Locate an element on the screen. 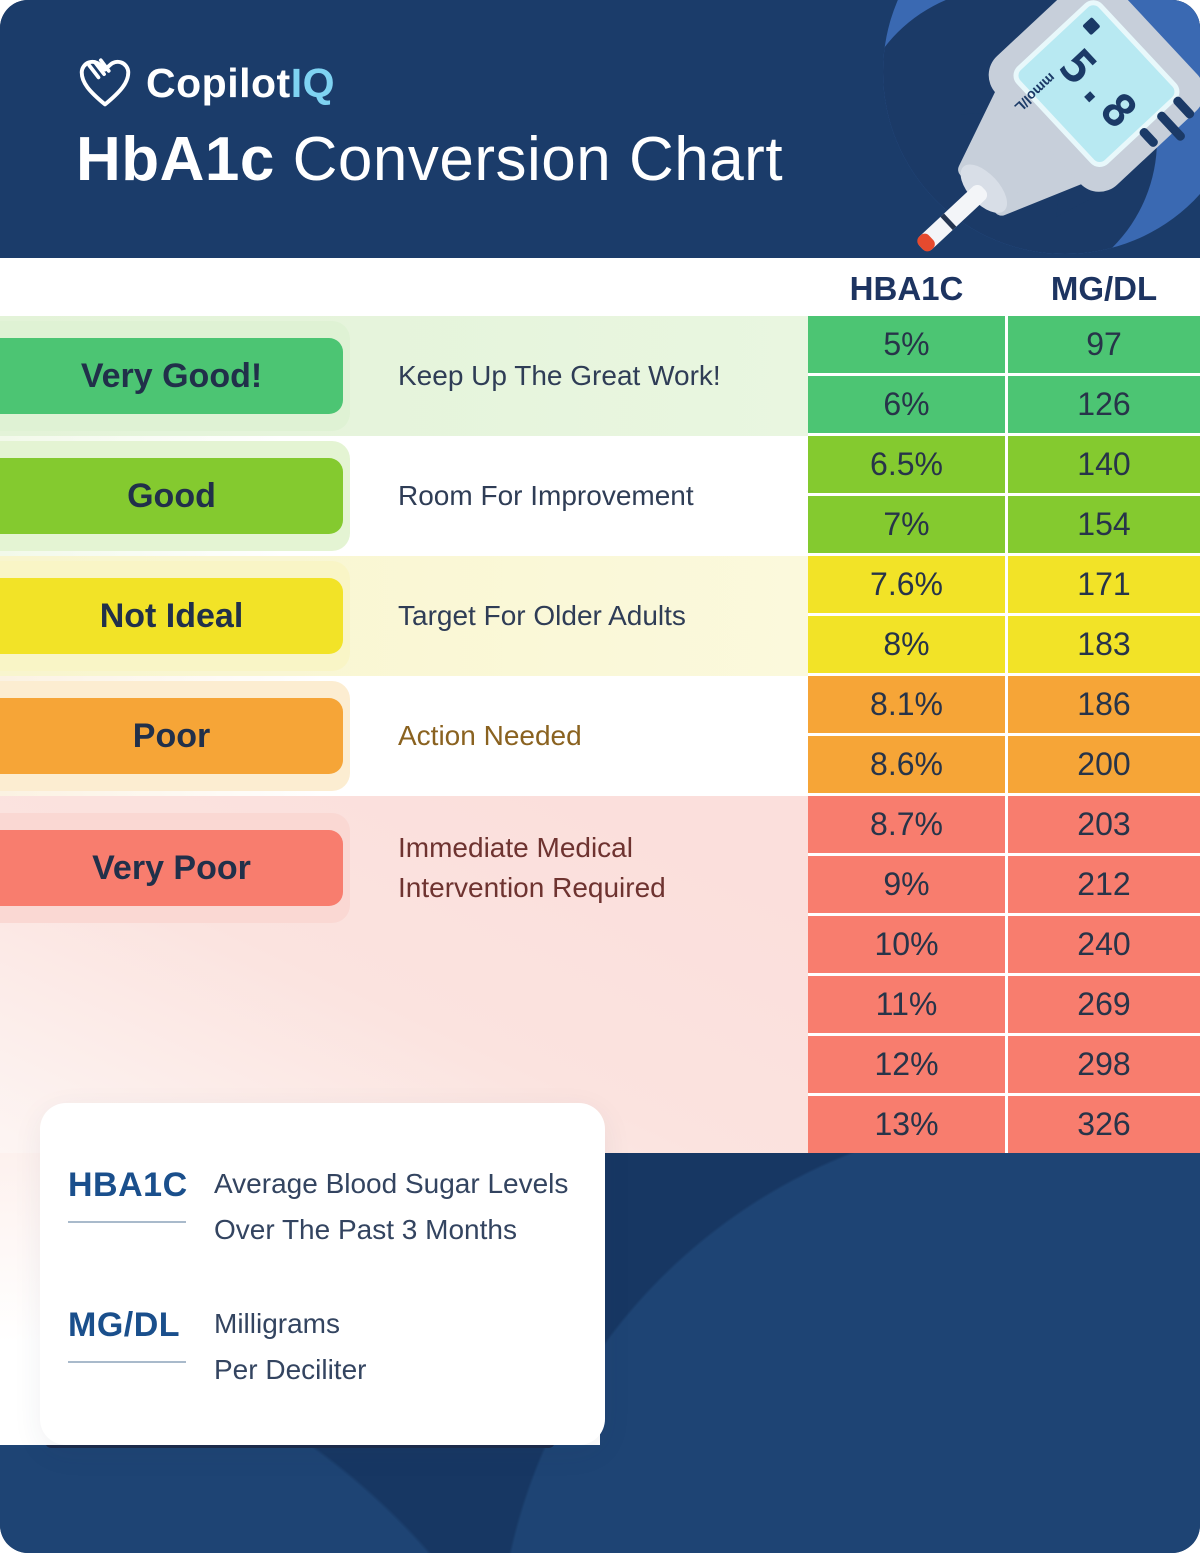 This screenshot has height=1553, width=1200. table-cell: 12% is located at coordinates (906, 1064).